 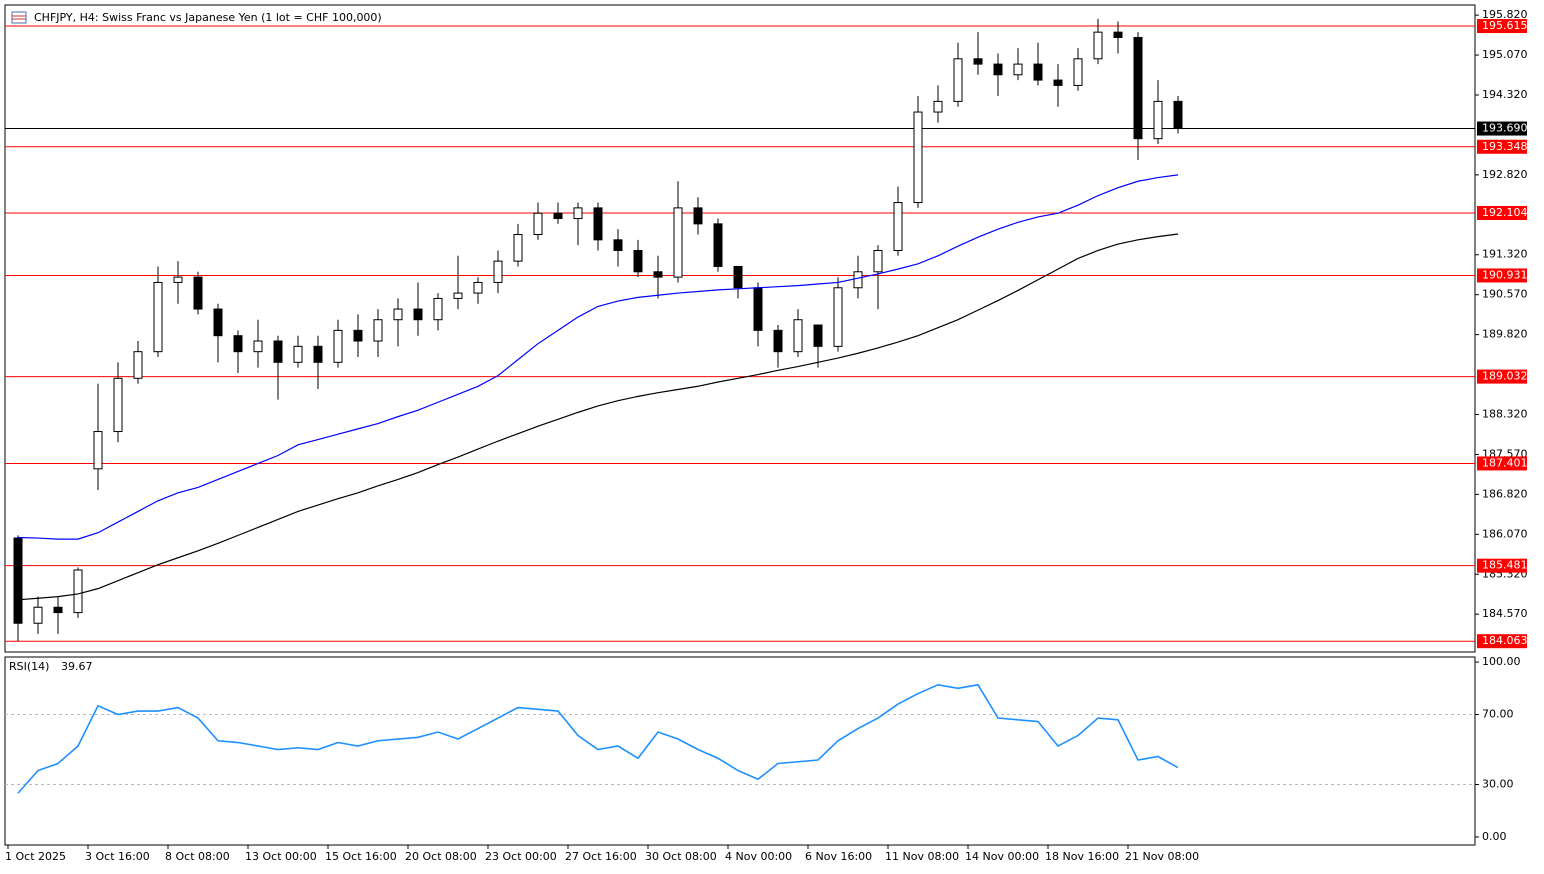 What do you see at coordinates (1505, 493) in the screenshot?
I see `y-tick-label: 186.820` at bounding box center [1505, 493].